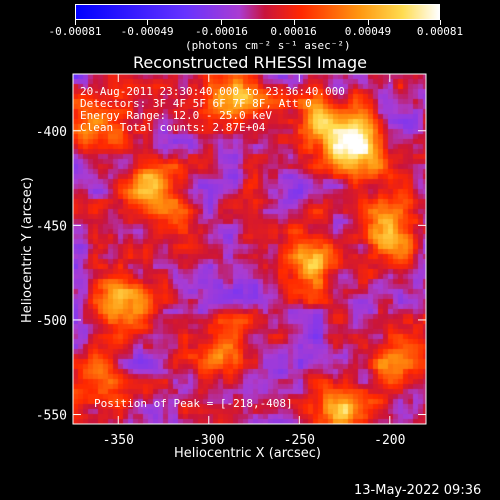 The image size is (500, 500). Describe the element at coordinates (75, 31) in the screenshot. I see `colorbar-tick-label: -0.00081` at that location.